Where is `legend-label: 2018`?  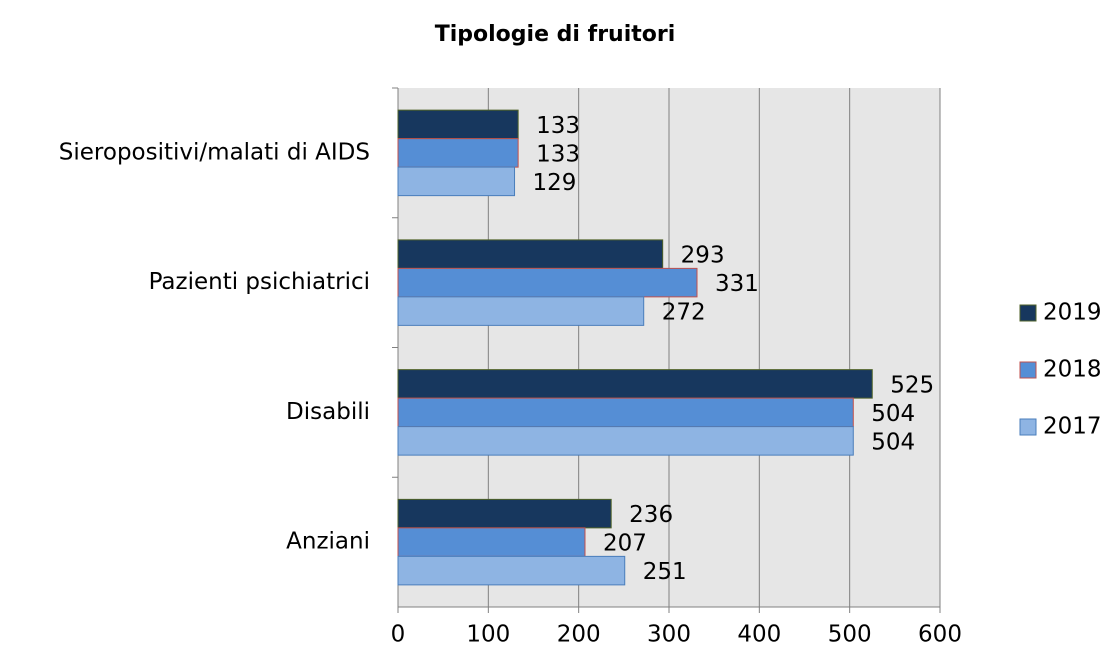 legend-label: 2018 is located at coordinates (1072, 370).